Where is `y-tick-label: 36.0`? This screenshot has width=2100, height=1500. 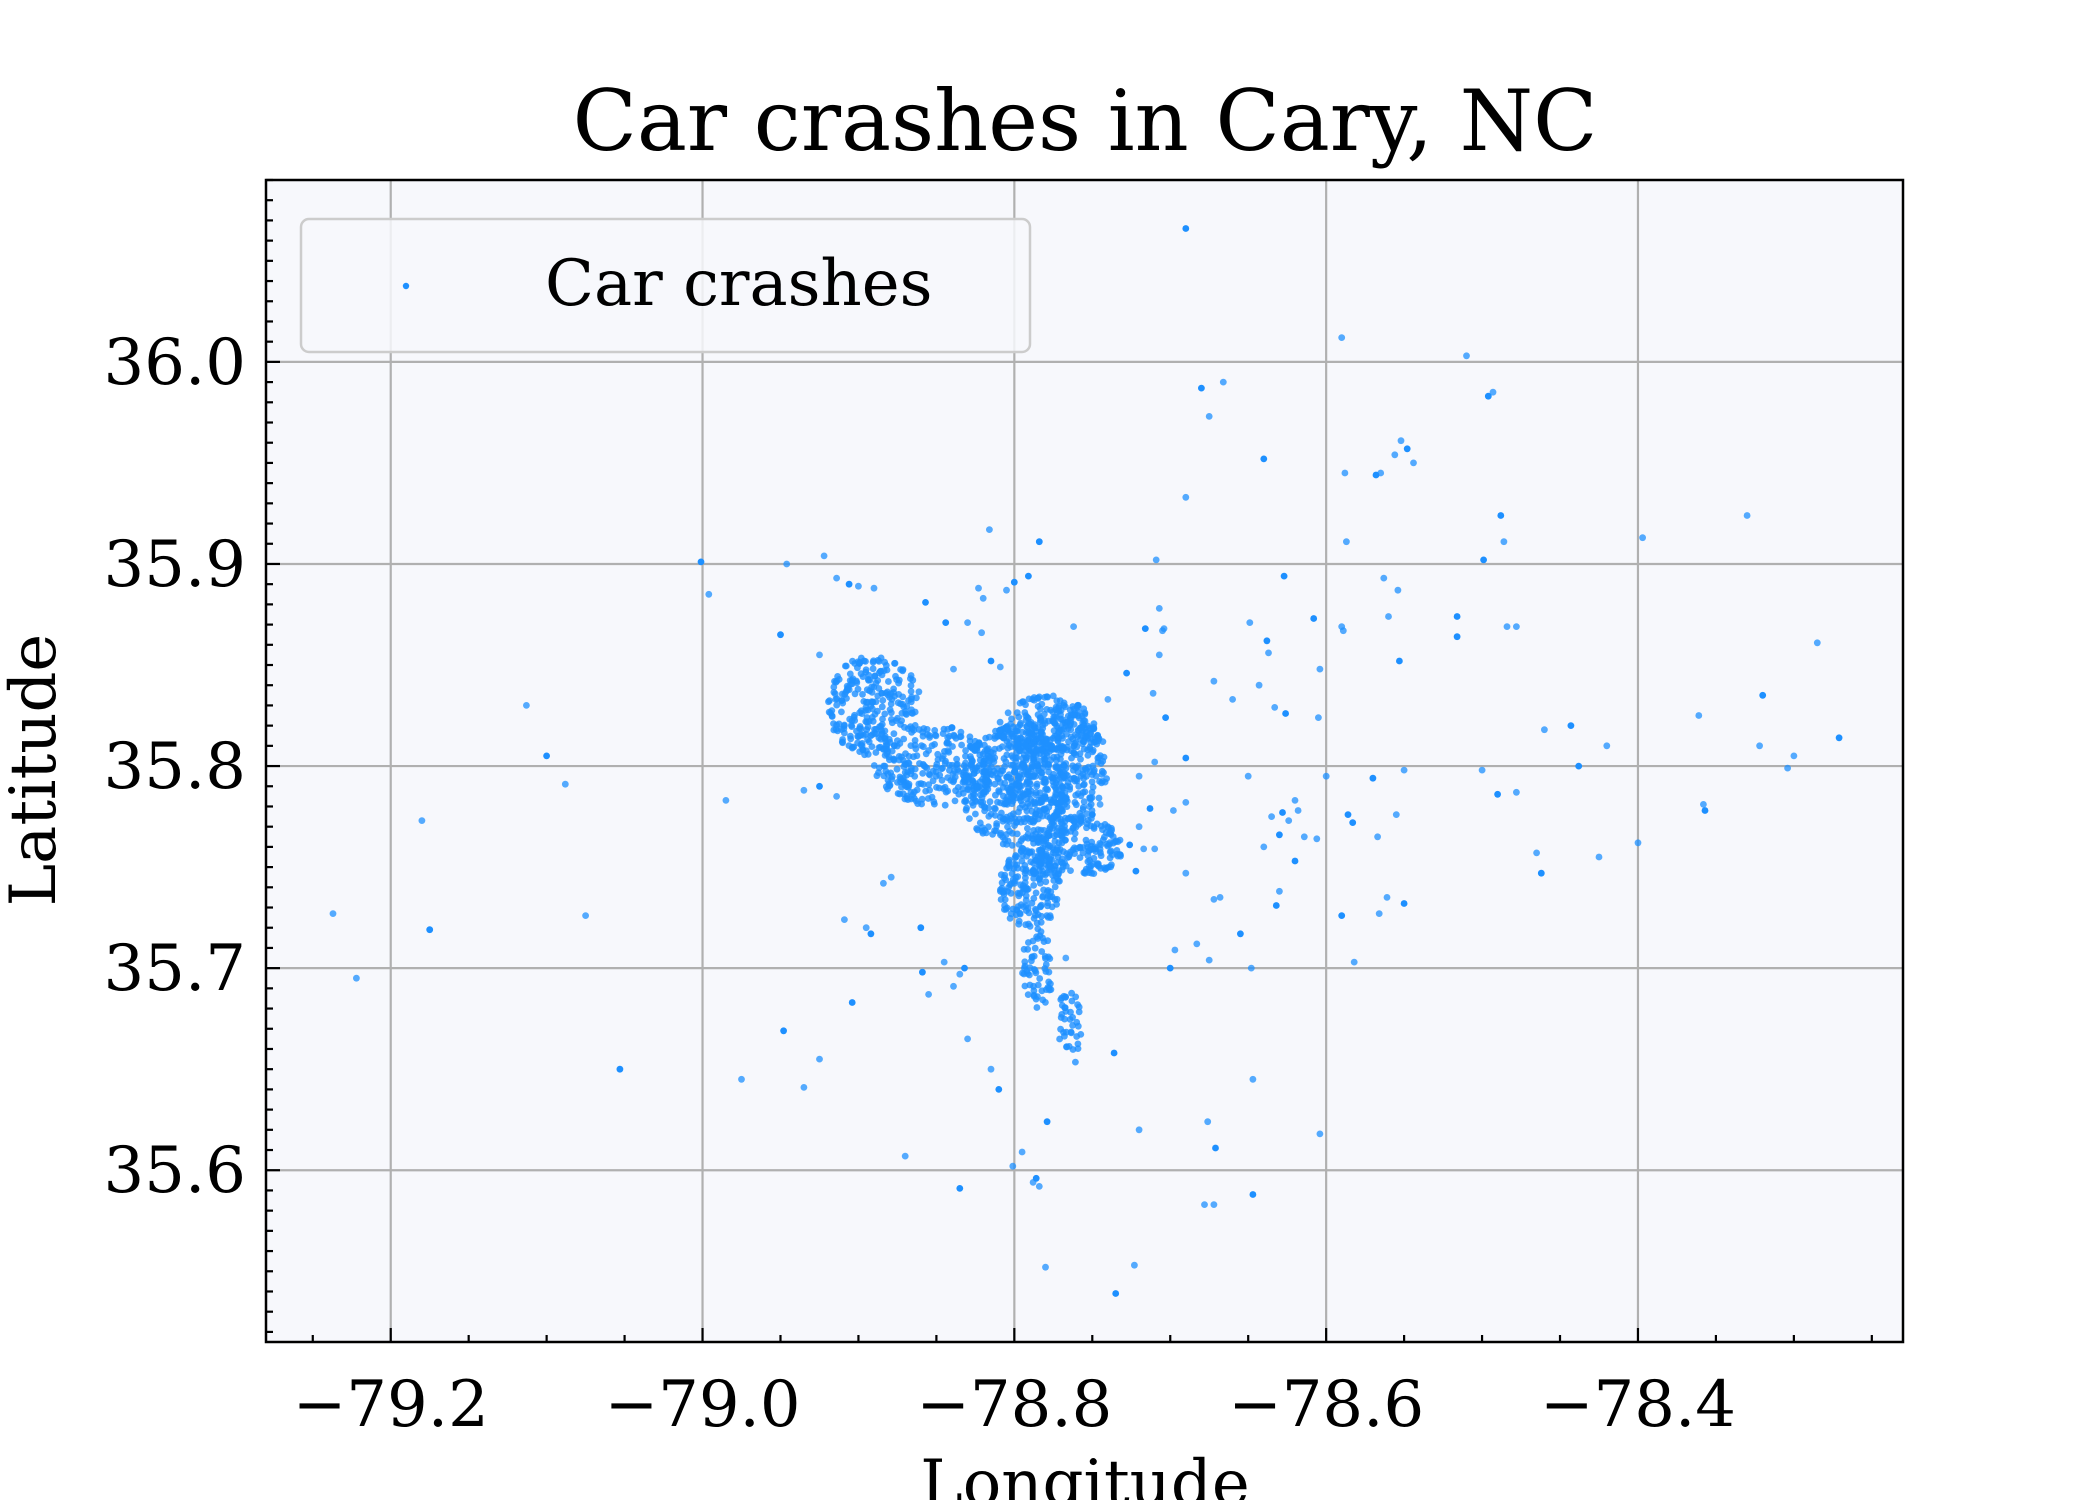
y-tick-label: 36.0 is located at coordinates (175, 363).